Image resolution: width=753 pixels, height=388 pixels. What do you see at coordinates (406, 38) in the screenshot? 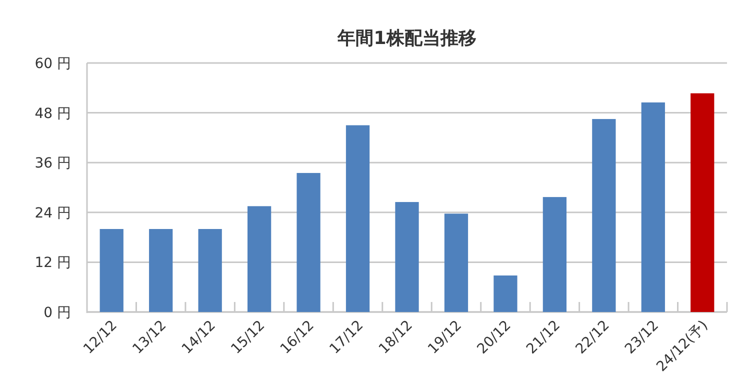
I see `chart-title: 年間1株配当推移` at bounding box center [406, 38].